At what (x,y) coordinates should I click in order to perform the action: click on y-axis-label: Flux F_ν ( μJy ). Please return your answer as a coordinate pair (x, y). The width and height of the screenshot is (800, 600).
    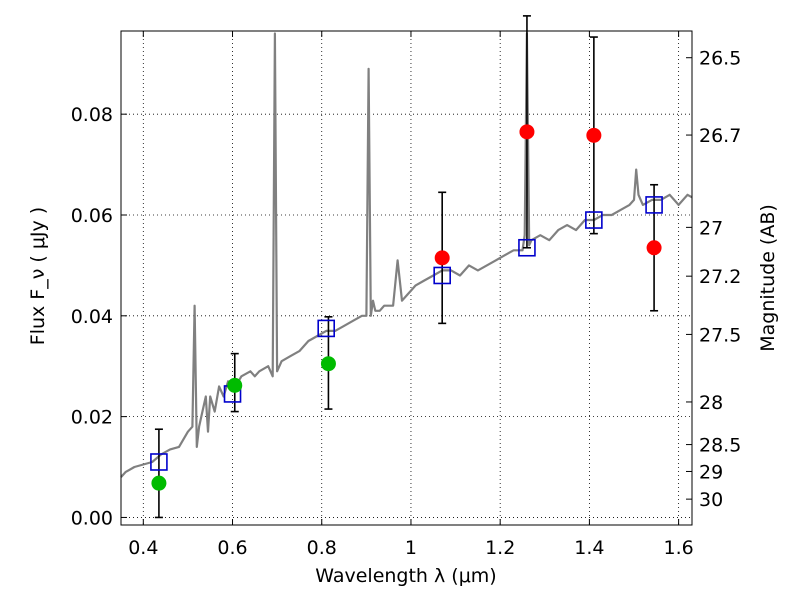
    Looking at the image, I should click on (38, 276).